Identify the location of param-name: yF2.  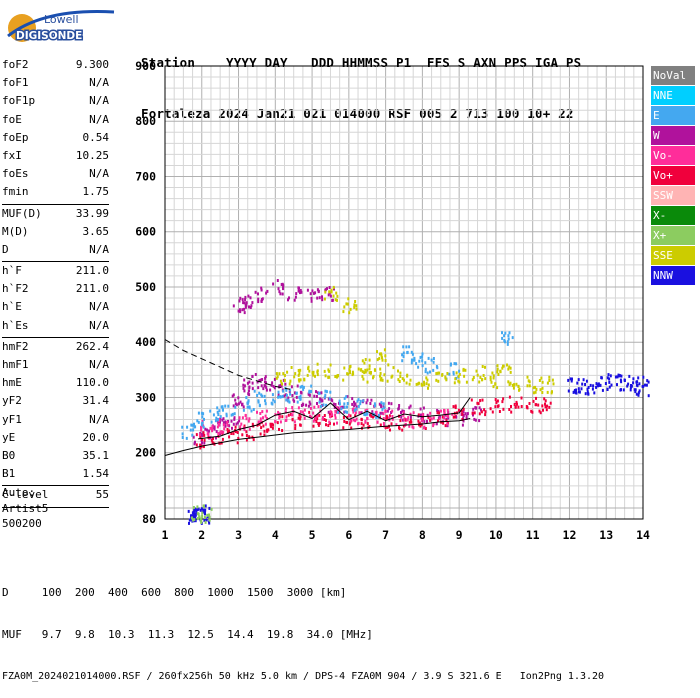
(12, 401).